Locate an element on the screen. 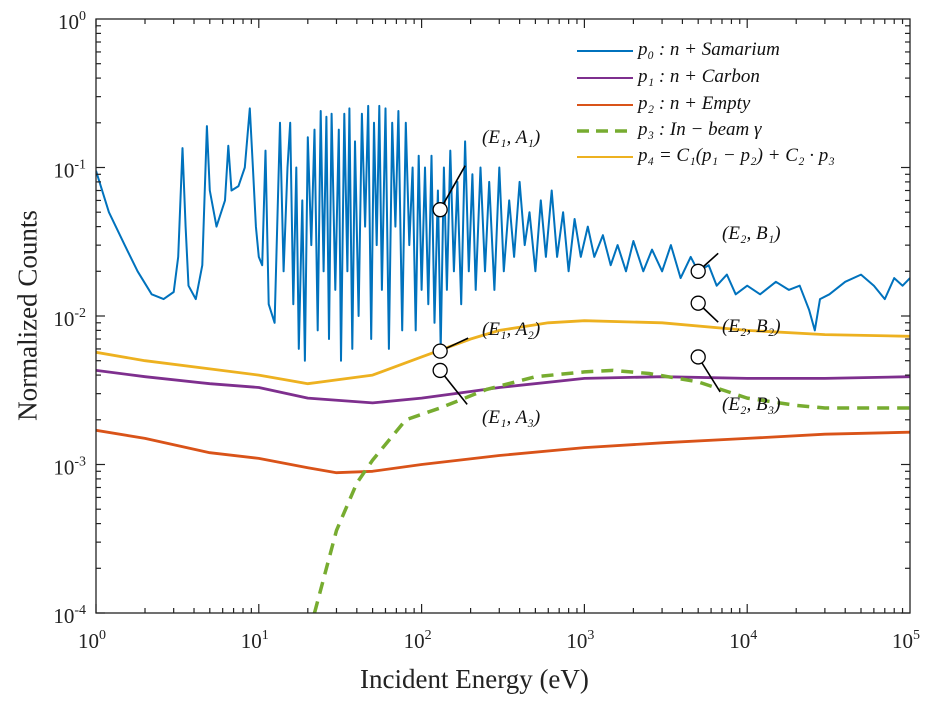 Image resolution: width=934 pixels, height=702 pixels. legend-entry-p2: p₂ : n + Empty is located at coordinates (694, 103).